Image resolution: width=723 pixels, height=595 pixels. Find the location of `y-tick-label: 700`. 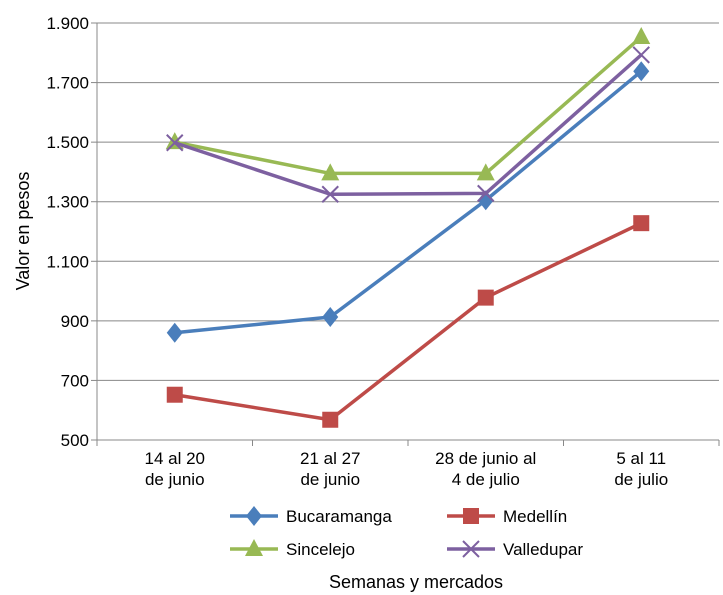

y-tick-label: 700 is located at coordinates (75, 380).